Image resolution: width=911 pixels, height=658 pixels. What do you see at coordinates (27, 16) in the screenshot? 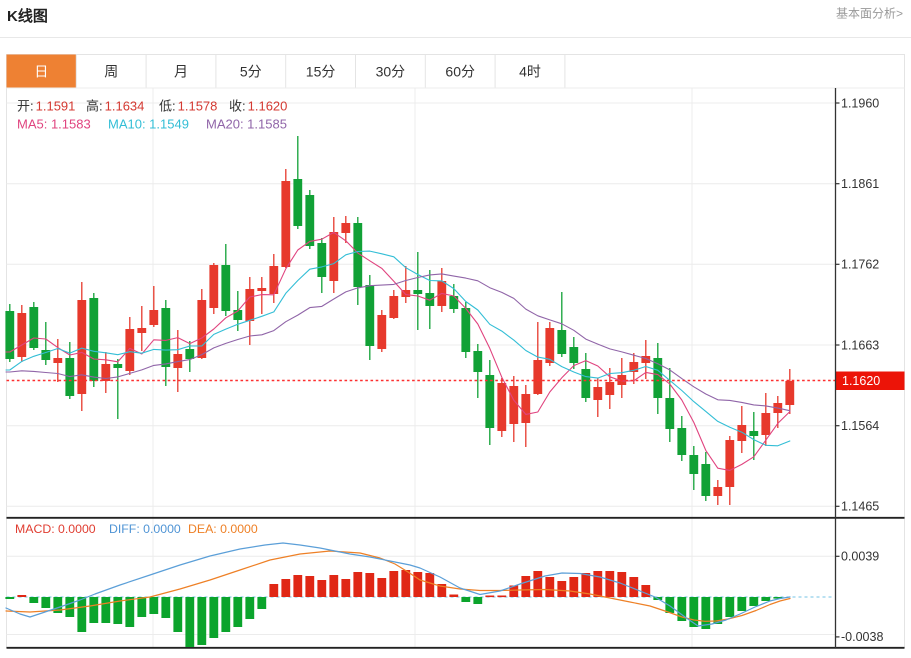
I see `svg-text: K线图` at bounding box center [27, 16].